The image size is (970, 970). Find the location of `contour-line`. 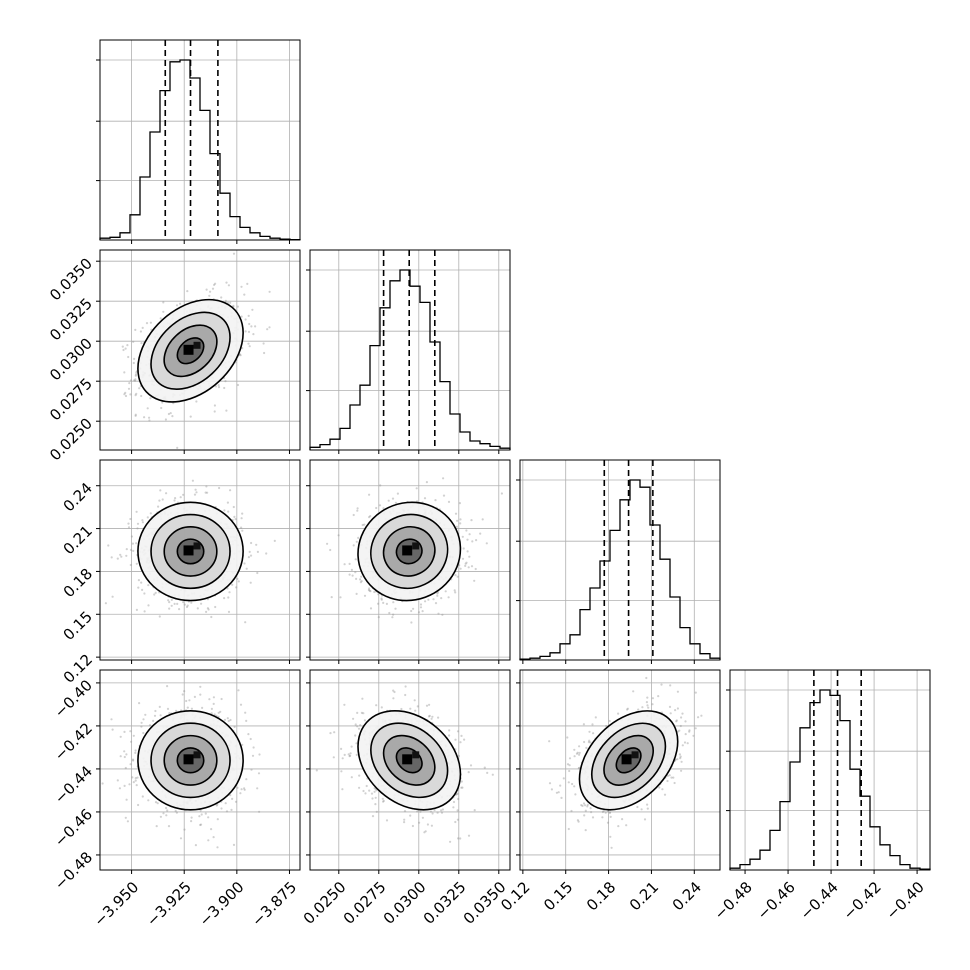

contour-line is located at coordinates (190, 551).